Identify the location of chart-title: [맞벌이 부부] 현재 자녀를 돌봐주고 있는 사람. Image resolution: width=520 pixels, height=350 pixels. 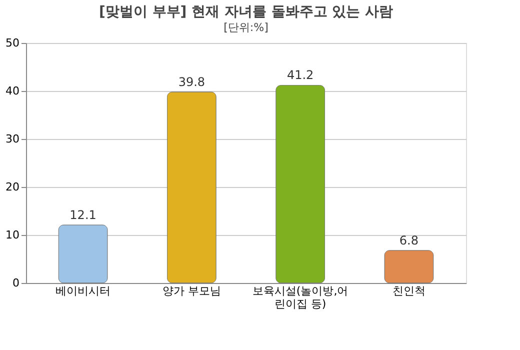
(246, 12).